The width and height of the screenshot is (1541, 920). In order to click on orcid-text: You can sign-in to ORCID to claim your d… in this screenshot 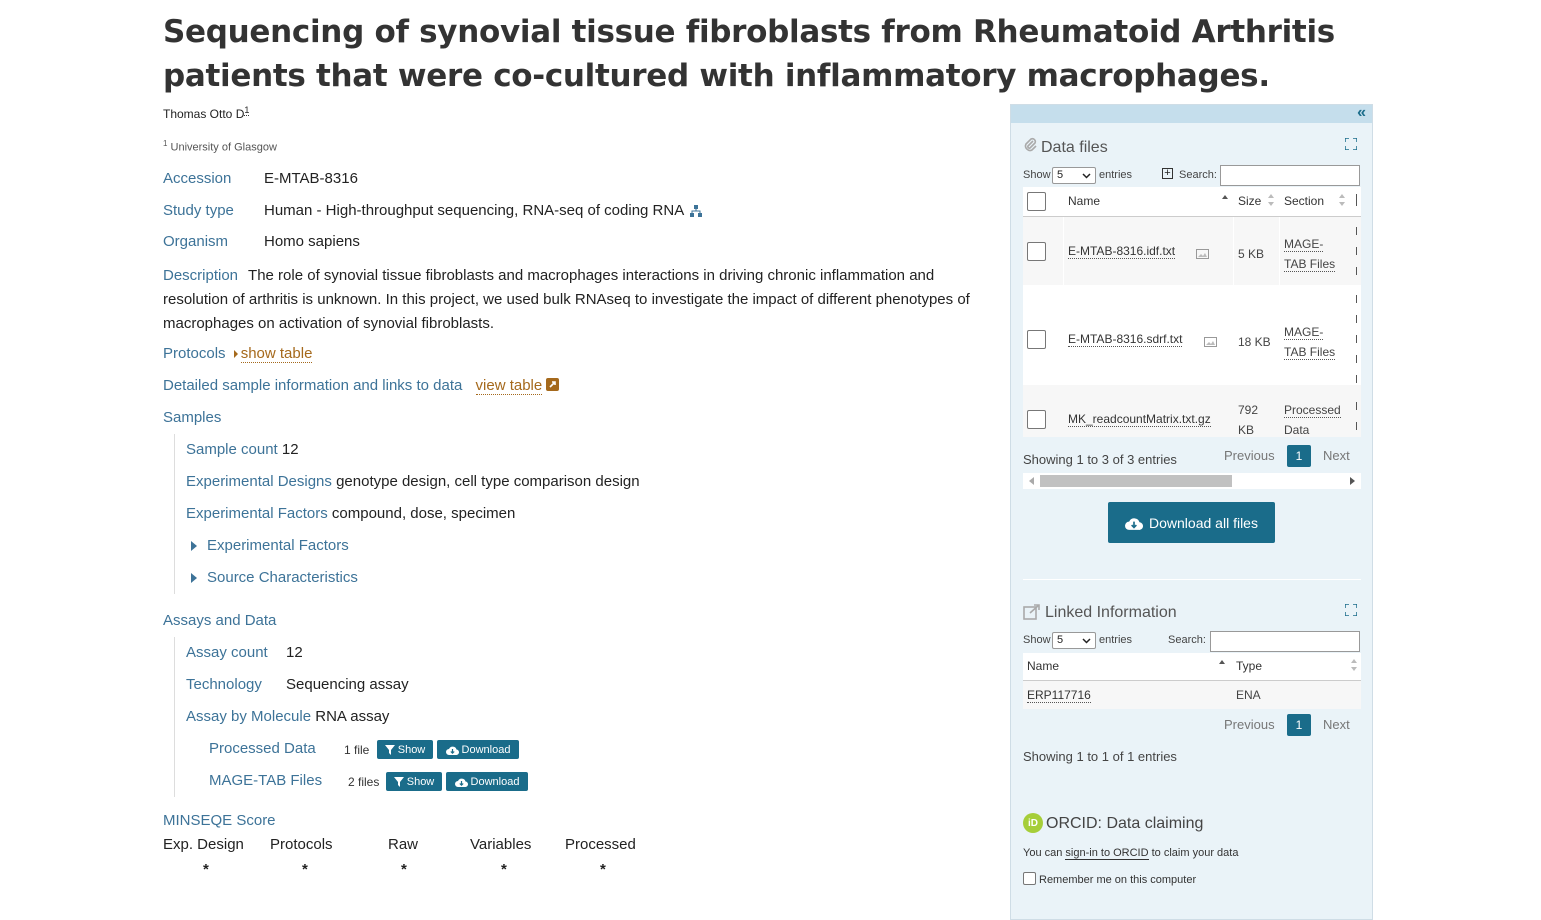, I will do `click(1131, 853)`.